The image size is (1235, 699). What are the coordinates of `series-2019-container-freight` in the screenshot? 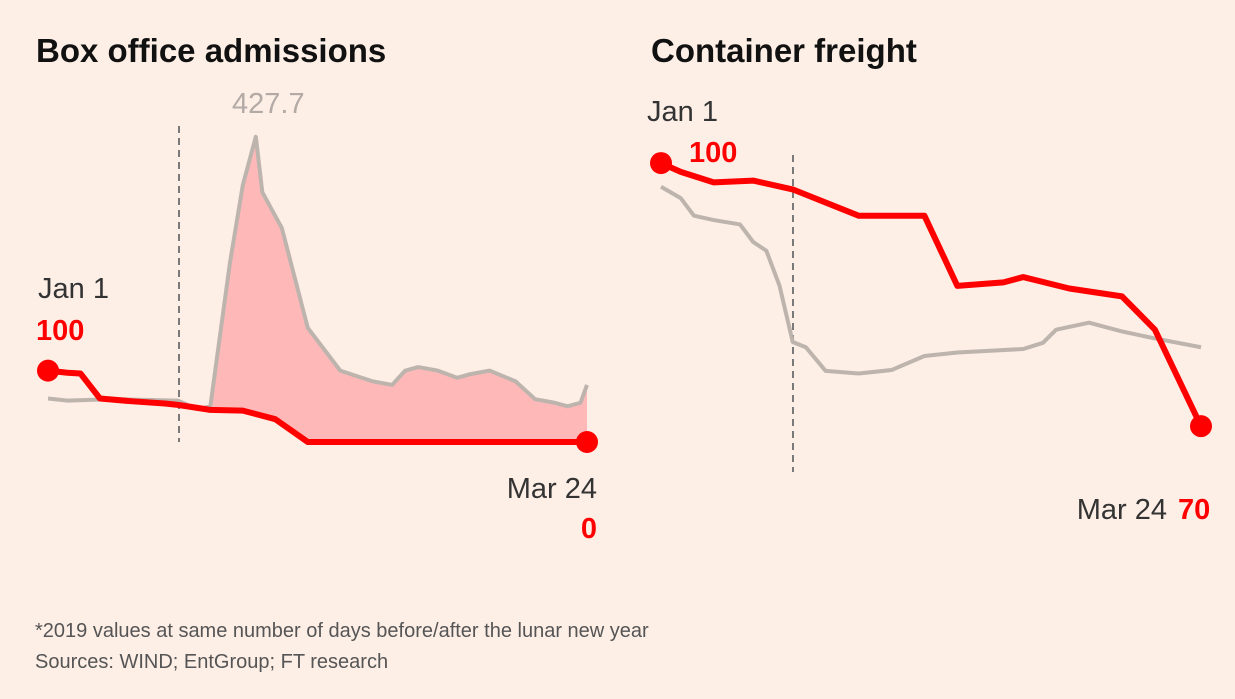 It's located at (931, 280).